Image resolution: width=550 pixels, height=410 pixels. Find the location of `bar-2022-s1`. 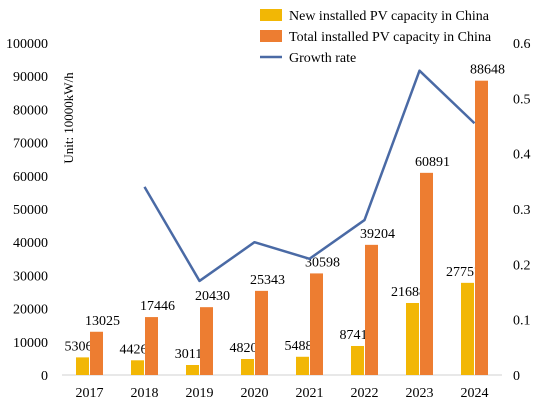

bar-2022-s1 is located at coordinates (371, 309).